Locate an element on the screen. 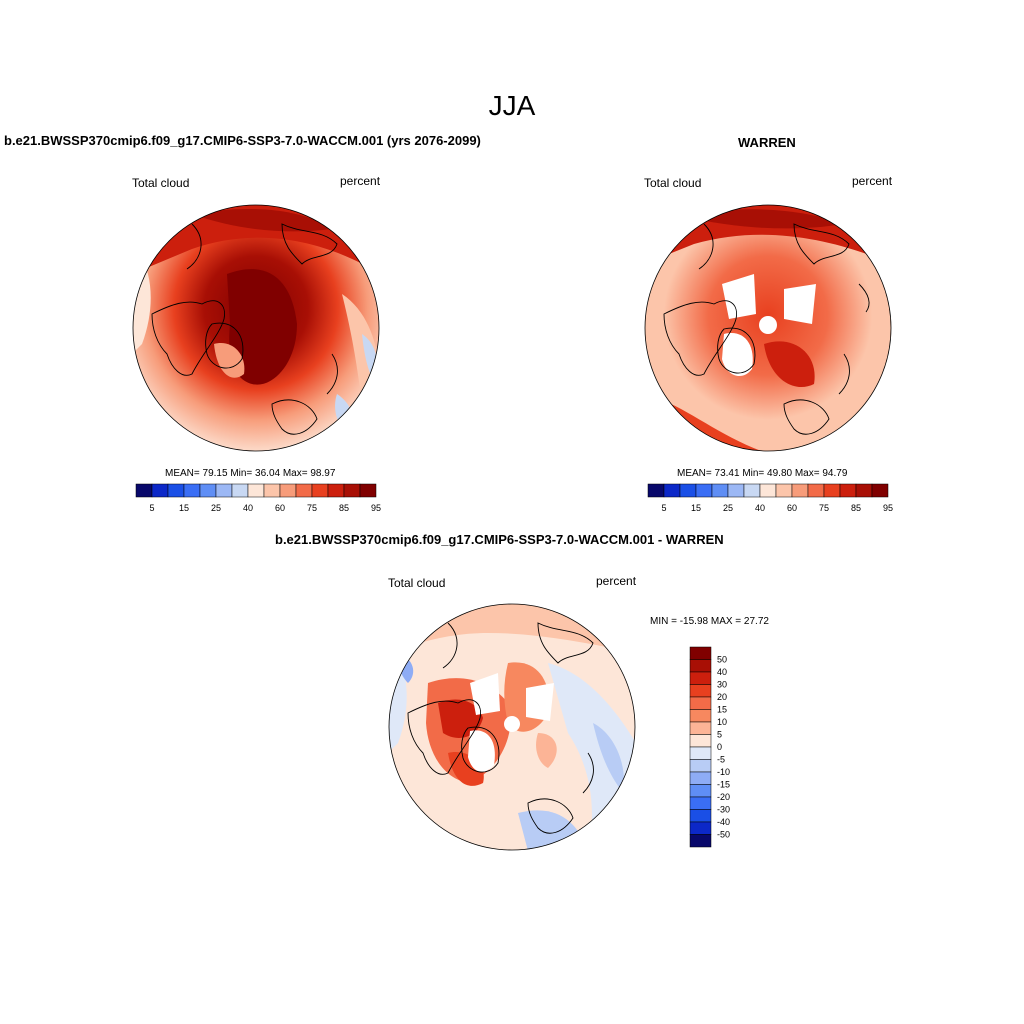  panel3-stats: MIN = -15.98 MAX = 27.72 is located at coordinates (709, 621).